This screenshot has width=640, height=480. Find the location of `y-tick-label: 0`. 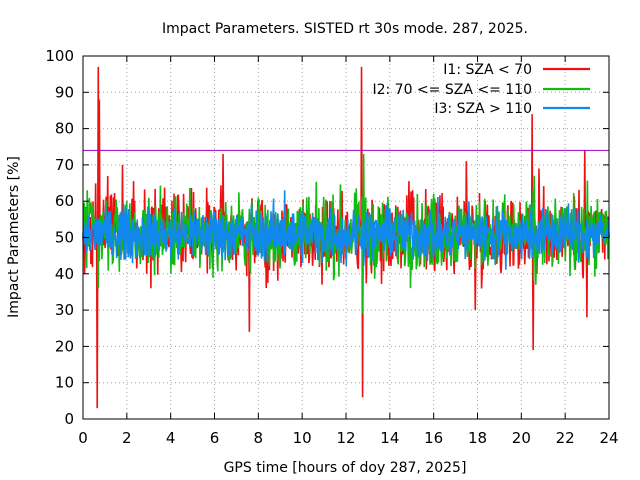

y-tick-label: 0 is located at coordinates (69, 419).